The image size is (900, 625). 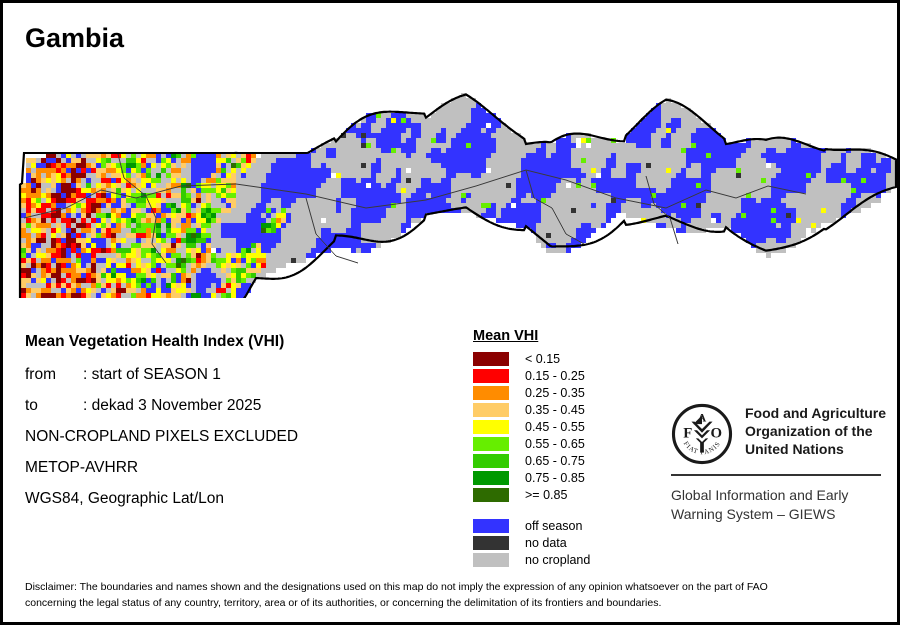 I want to click on legend-special-list: off season no data no cropland, so click(x=563, y=542).